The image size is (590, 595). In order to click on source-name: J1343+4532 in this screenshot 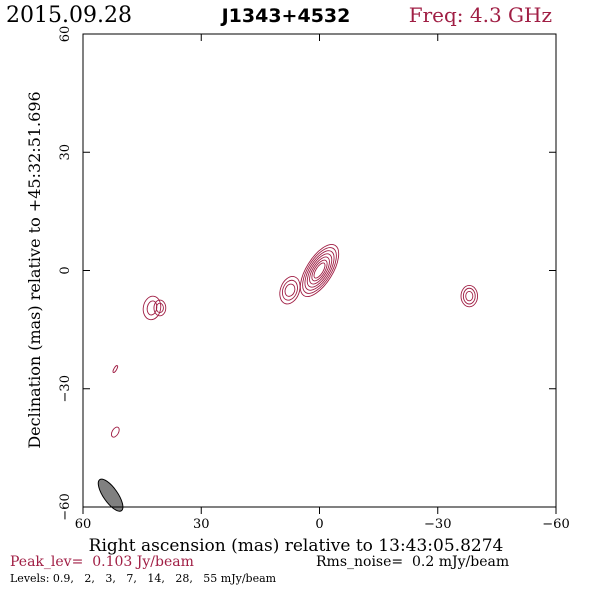, I will do `click(285, 16)`.